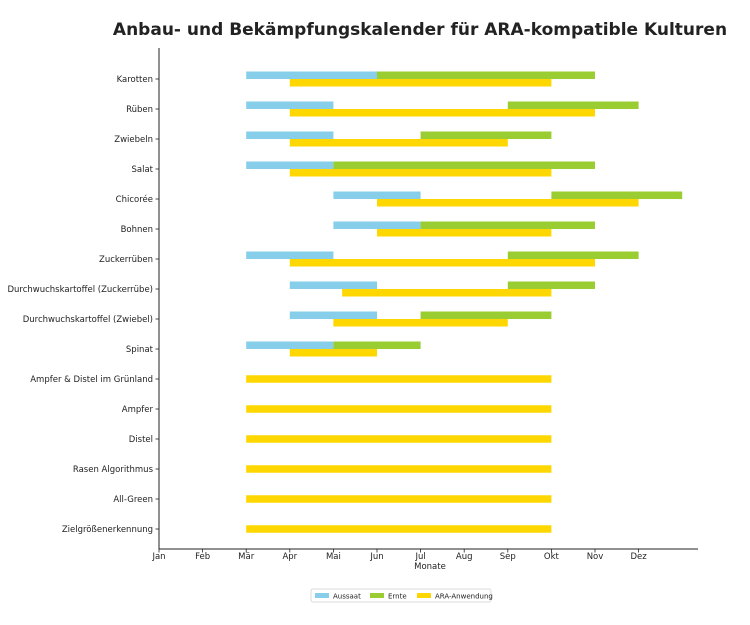 Image resolution: width=750 pixels, height=625 pixels. I want to click on legend: Aussaat Ernte ARA-Anwendung, so click(401, 595).